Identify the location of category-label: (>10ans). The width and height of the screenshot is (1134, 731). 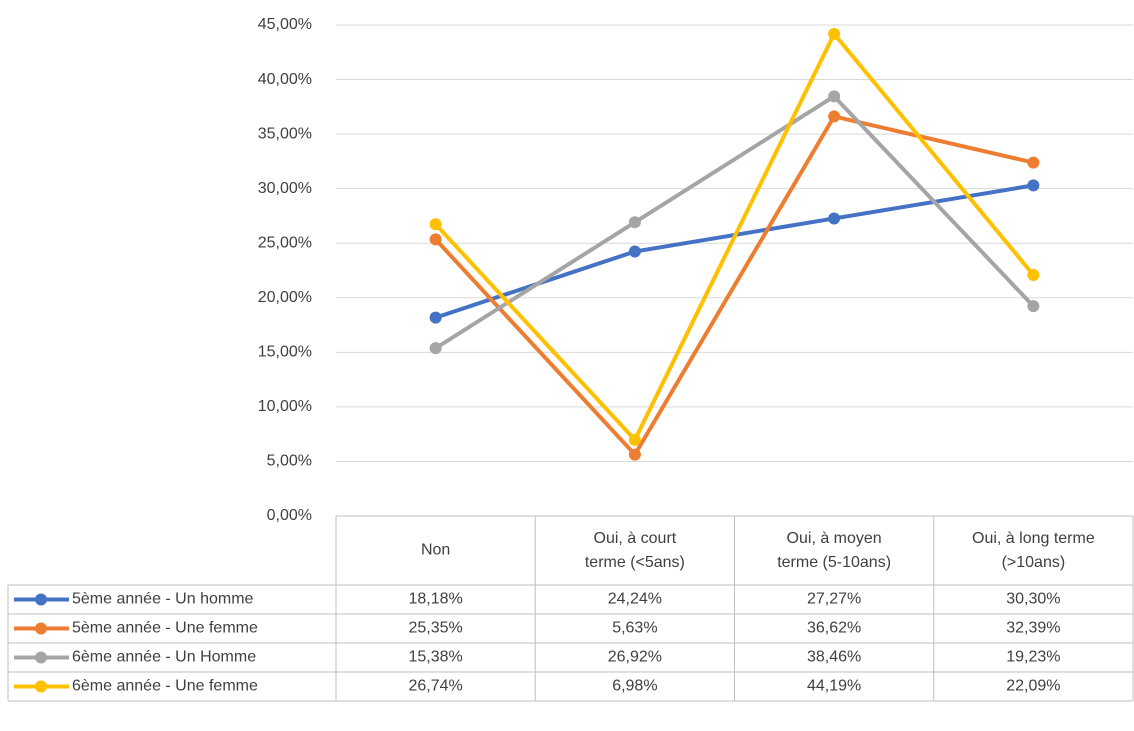
(1034, 562).